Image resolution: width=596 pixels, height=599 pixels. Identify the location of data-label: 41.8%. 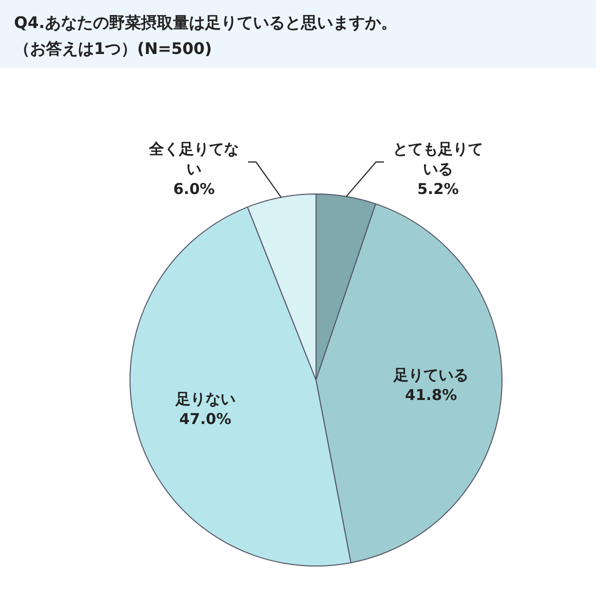
(431, 395).